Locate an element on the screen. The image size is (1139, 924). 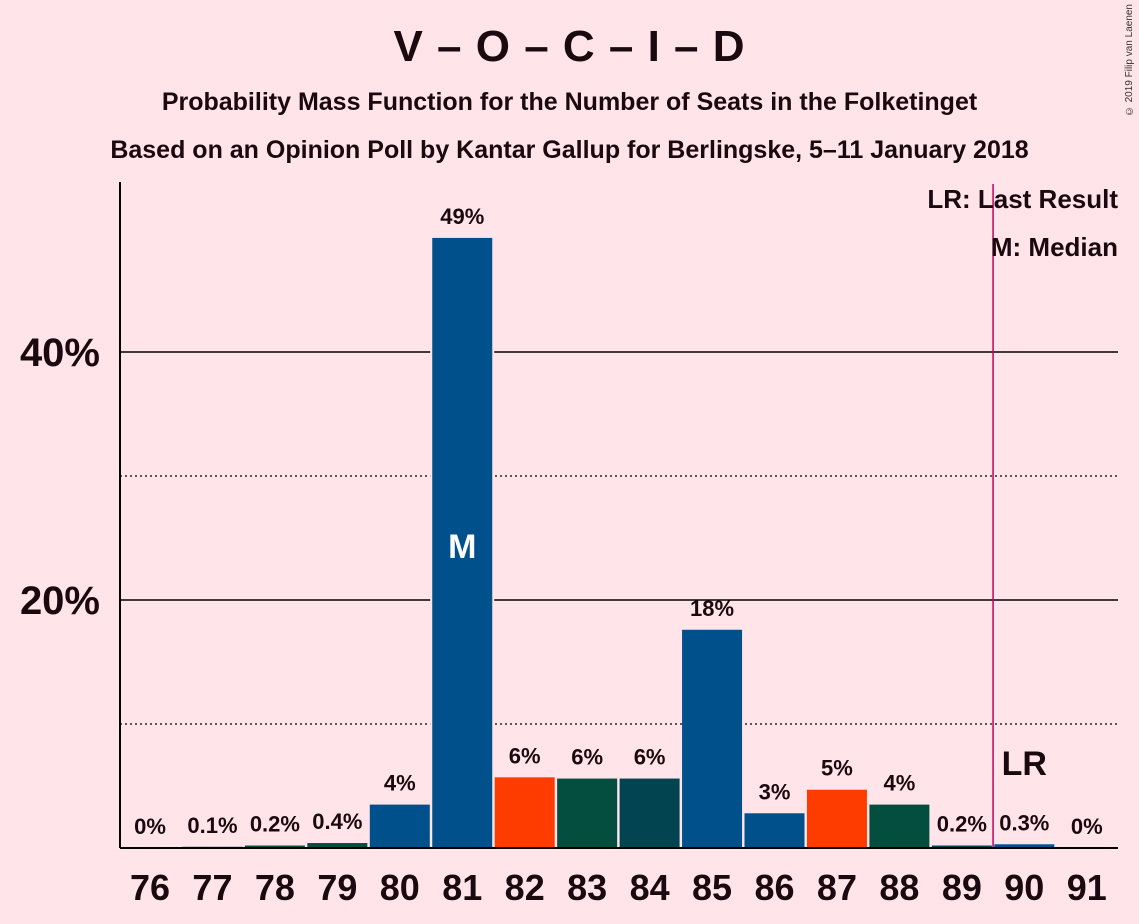
x-tick-label: 84 is located at coordinates (650, 887).